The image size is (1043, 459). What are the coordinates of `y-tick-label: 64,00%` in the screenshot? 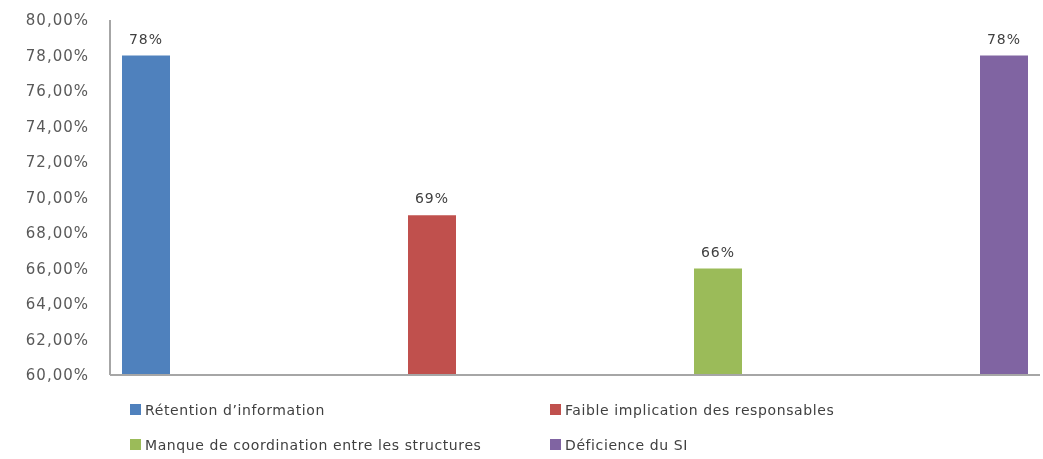 It's located at (57, 304).